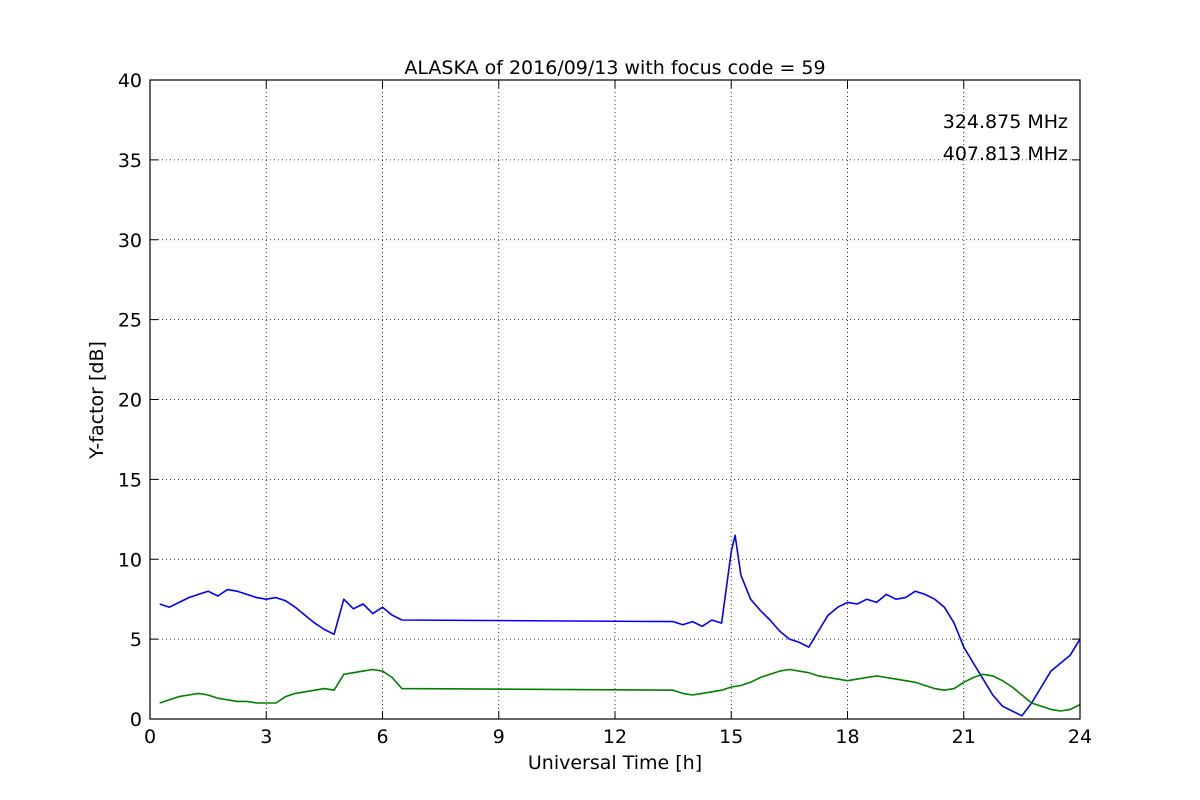 This screenshot has width=1200, height=800. What do you see at coordinates (1080, 737) in the screenshot?
I see `x-tick-label: 24` at bounding box center [1080, 737].